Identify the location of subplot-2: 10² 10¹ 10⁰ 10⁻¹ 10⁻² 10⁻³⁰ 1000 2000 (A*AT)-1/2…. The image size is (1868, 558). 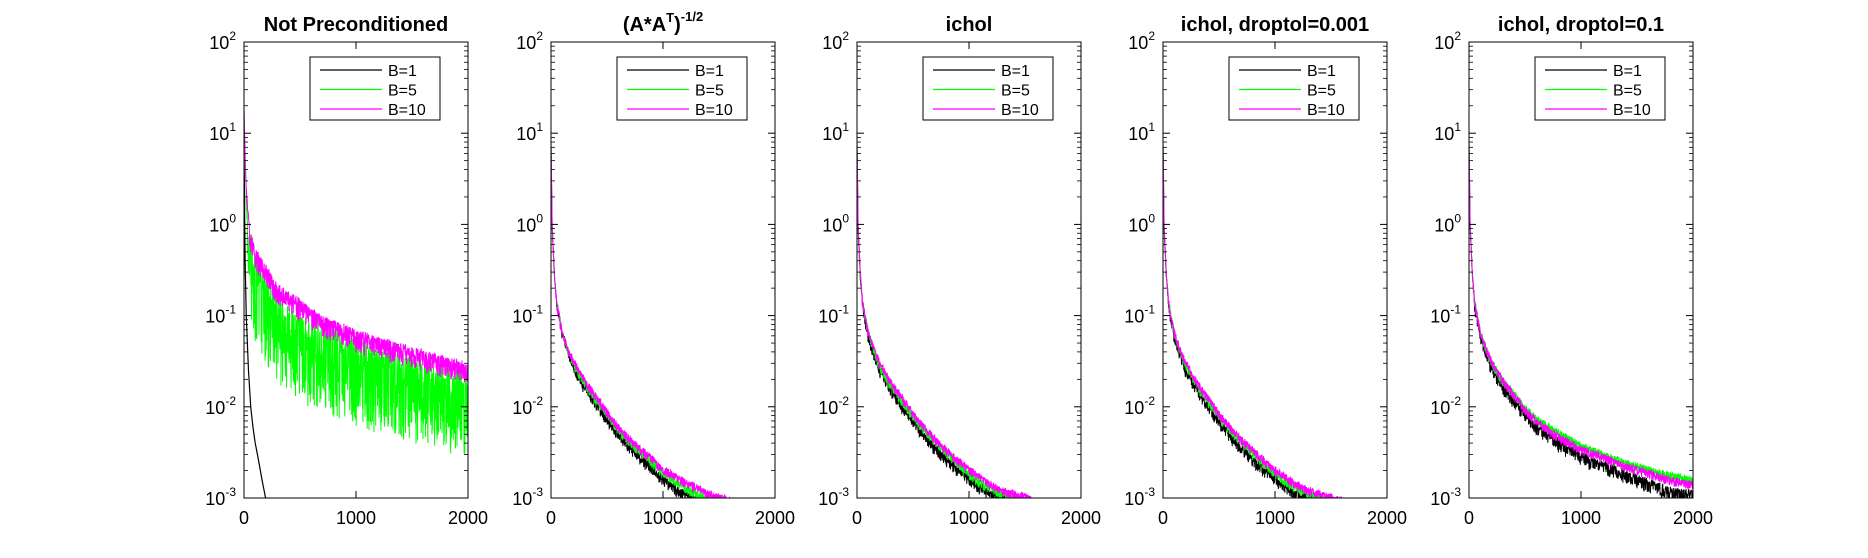
(653, 268).